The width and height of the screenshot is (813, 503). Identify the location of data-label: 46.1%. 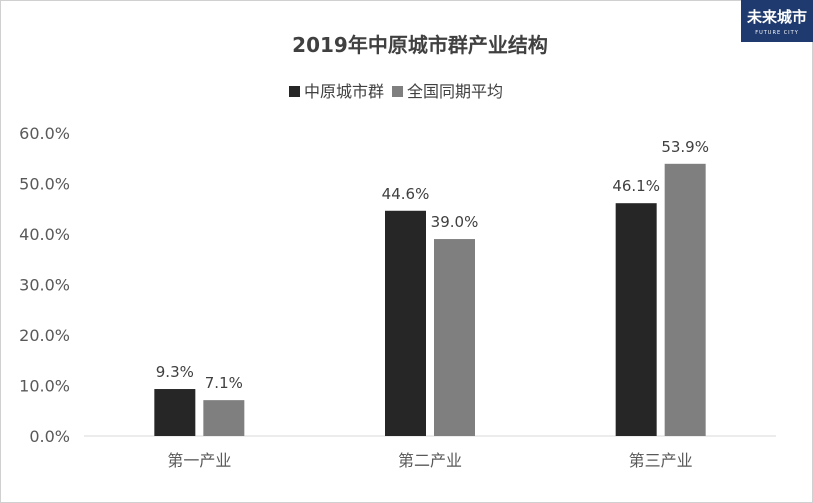
(636, 186).